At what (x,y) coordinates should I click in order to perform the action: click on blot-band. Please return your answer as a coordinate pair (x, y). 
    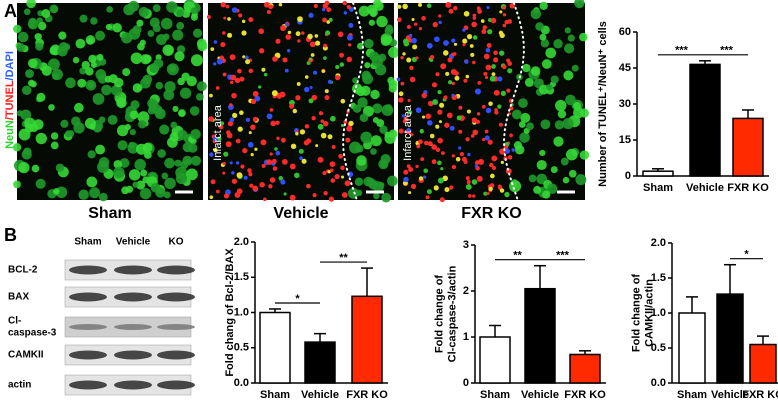
    Looking at the image, I should click on (176, 270).